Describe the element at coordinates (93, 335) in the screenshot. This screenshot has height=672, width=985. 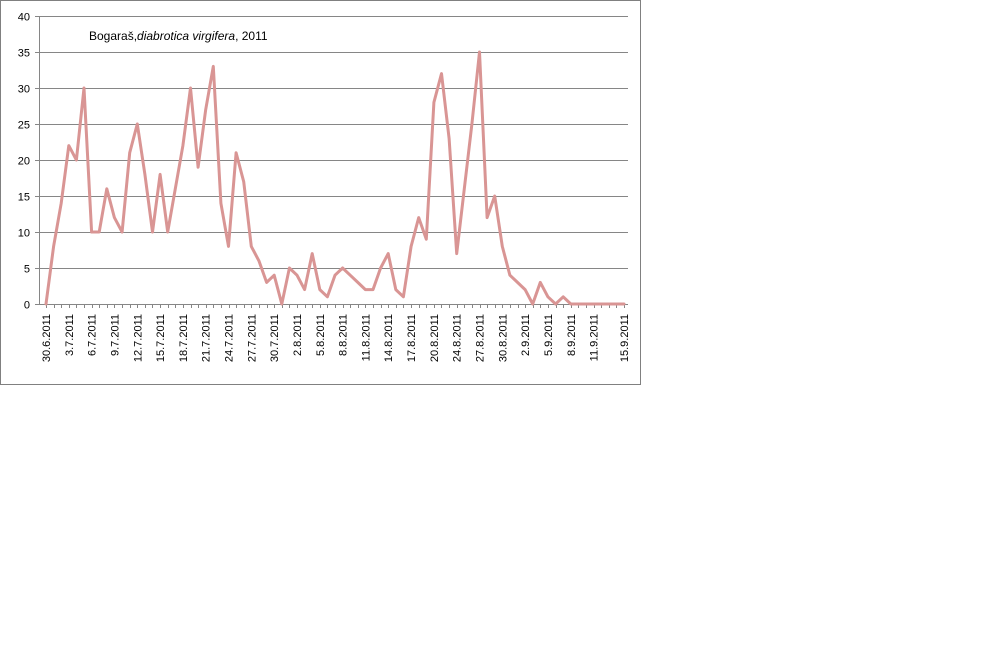
I see `x-tick-label: 6.7.2011` at that location.